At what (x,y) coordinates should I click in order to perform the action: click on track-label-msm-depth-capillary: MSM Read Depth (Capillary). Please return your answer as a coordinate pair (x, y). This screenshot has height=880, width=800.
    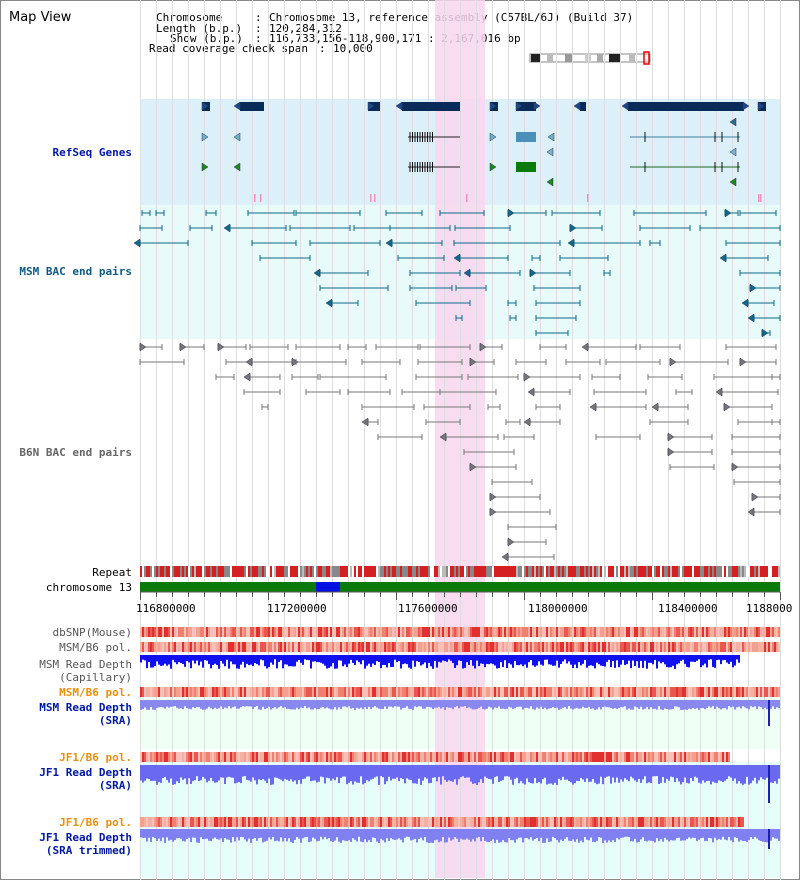
    Looking at the image, I should click on (85, 671).